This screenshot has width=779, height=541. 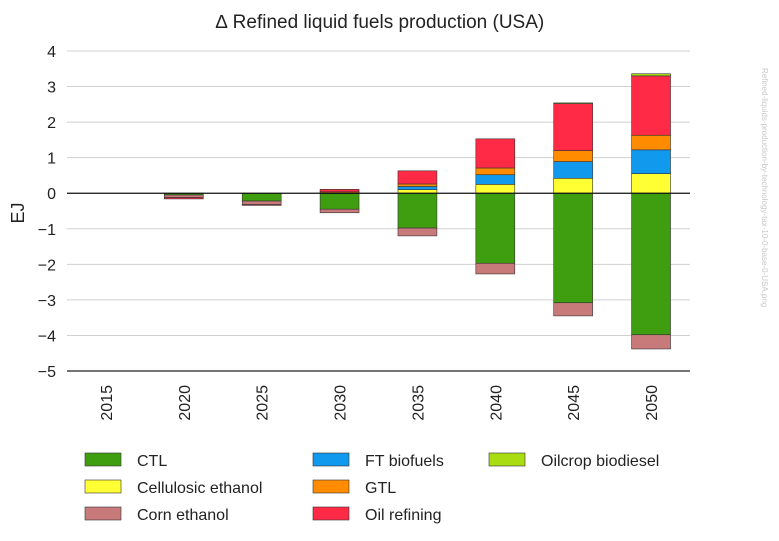 What do you see at coordinates (183, 515) in the screenshot?
I see `legend-label: Corn ethanol` at bounding box center [183, 515].